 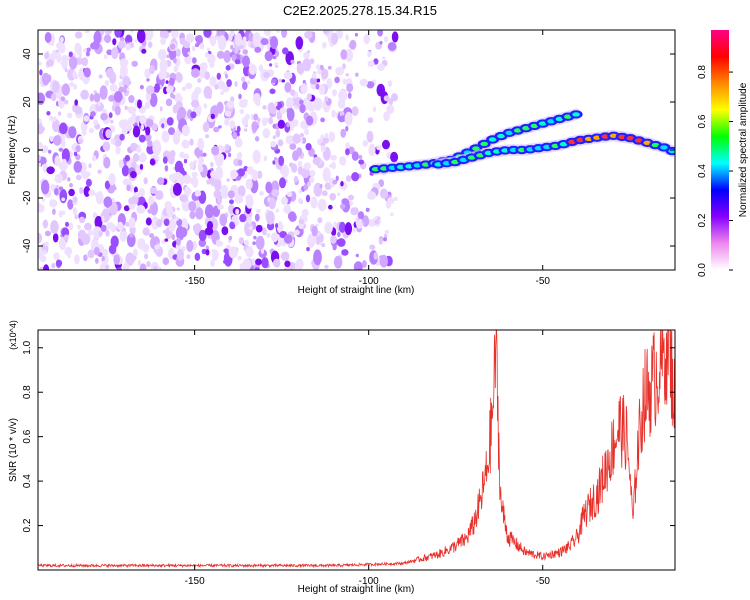 I want to click on spectrogram-y-tick-label: -40, so click(x=27, y=245).